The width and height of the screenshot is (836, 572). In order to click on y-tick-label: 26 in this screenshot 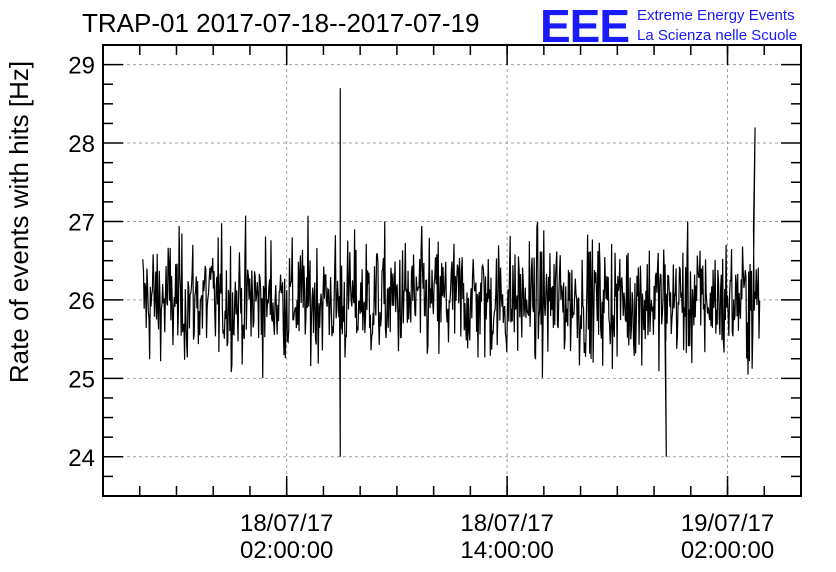, I will do `click(81, 301)`.